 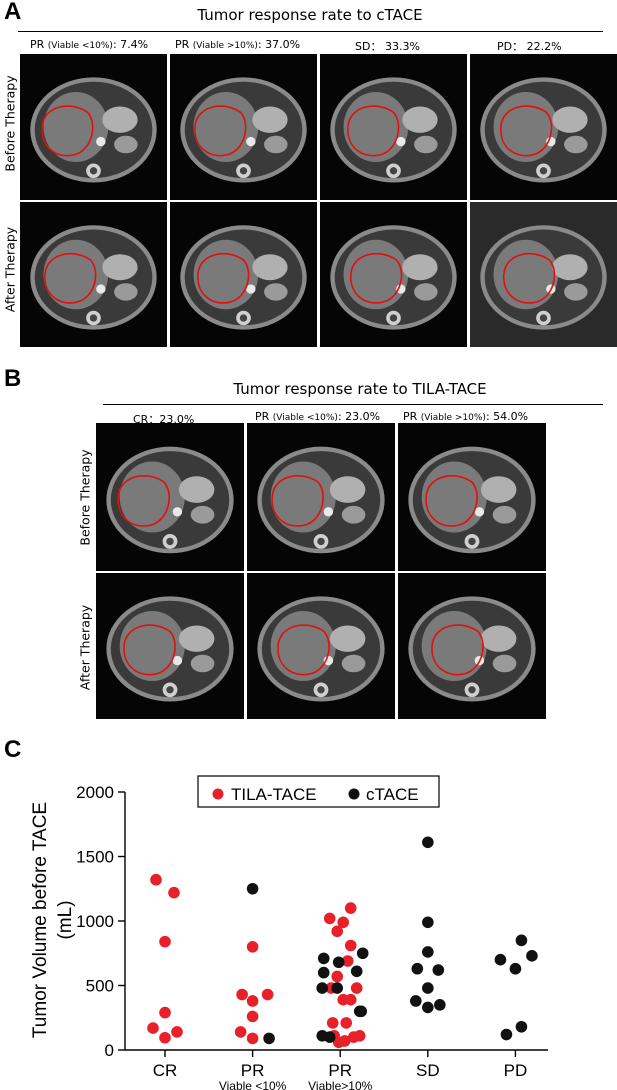 I want to click on panel-b-row-label-before: Before Therapy, so click(x=85, y=497).